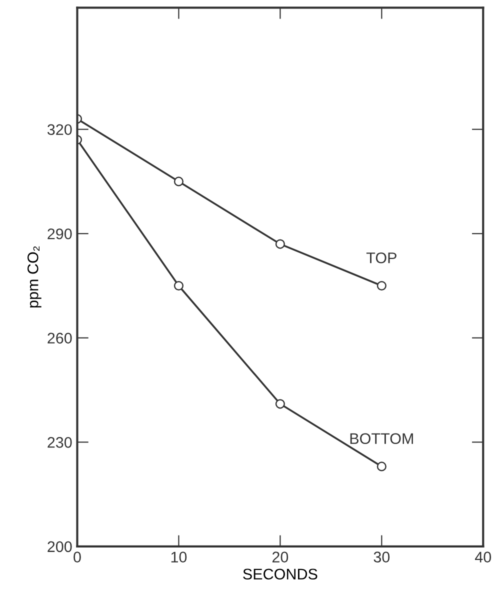  I want to click on x-tick-label: 0, so click(77, 557).